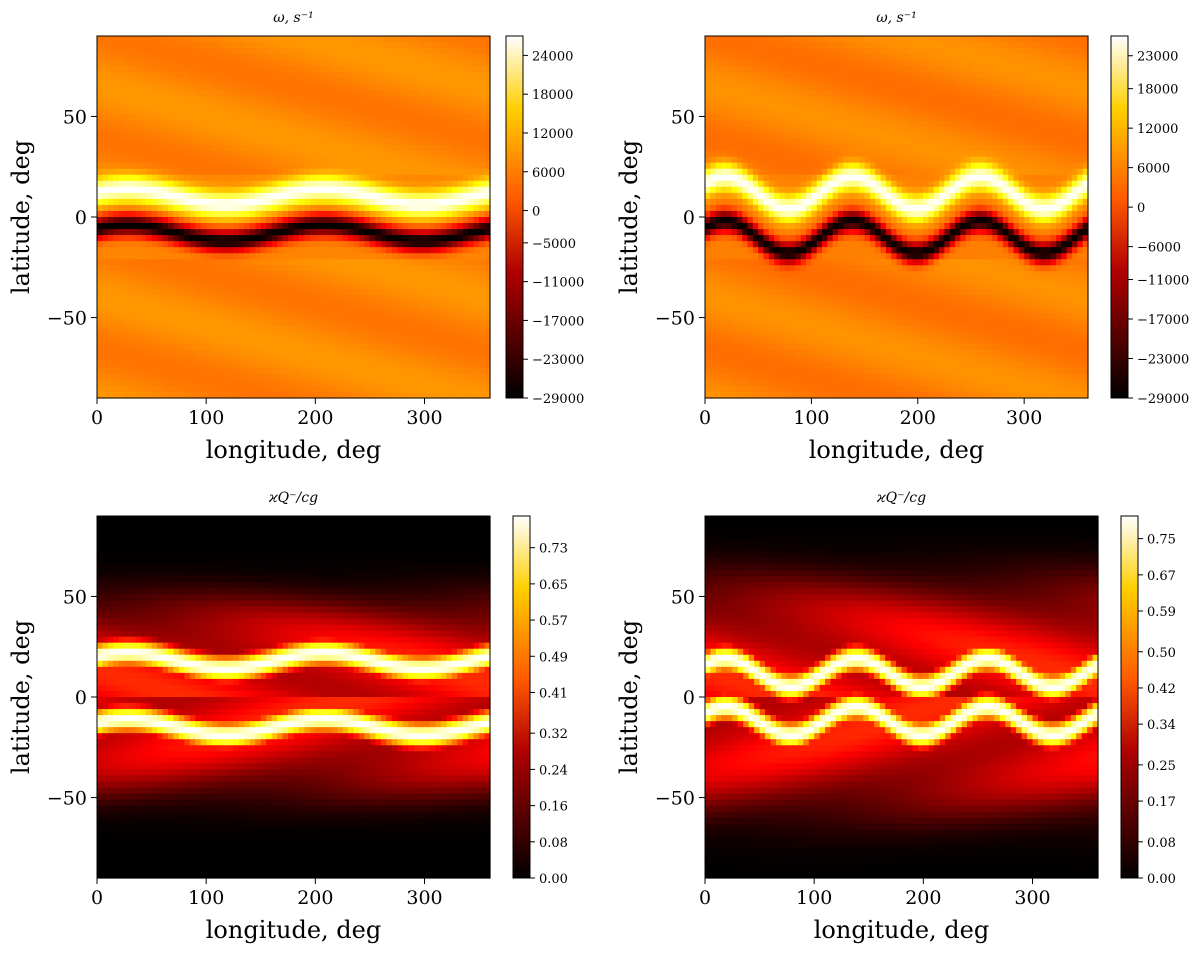 This screenshot has width=1200, height=956. Describe the element at coordinates (553, 657) in the screenshot. I see `colorbar-tick-label: 0.49` at that location.